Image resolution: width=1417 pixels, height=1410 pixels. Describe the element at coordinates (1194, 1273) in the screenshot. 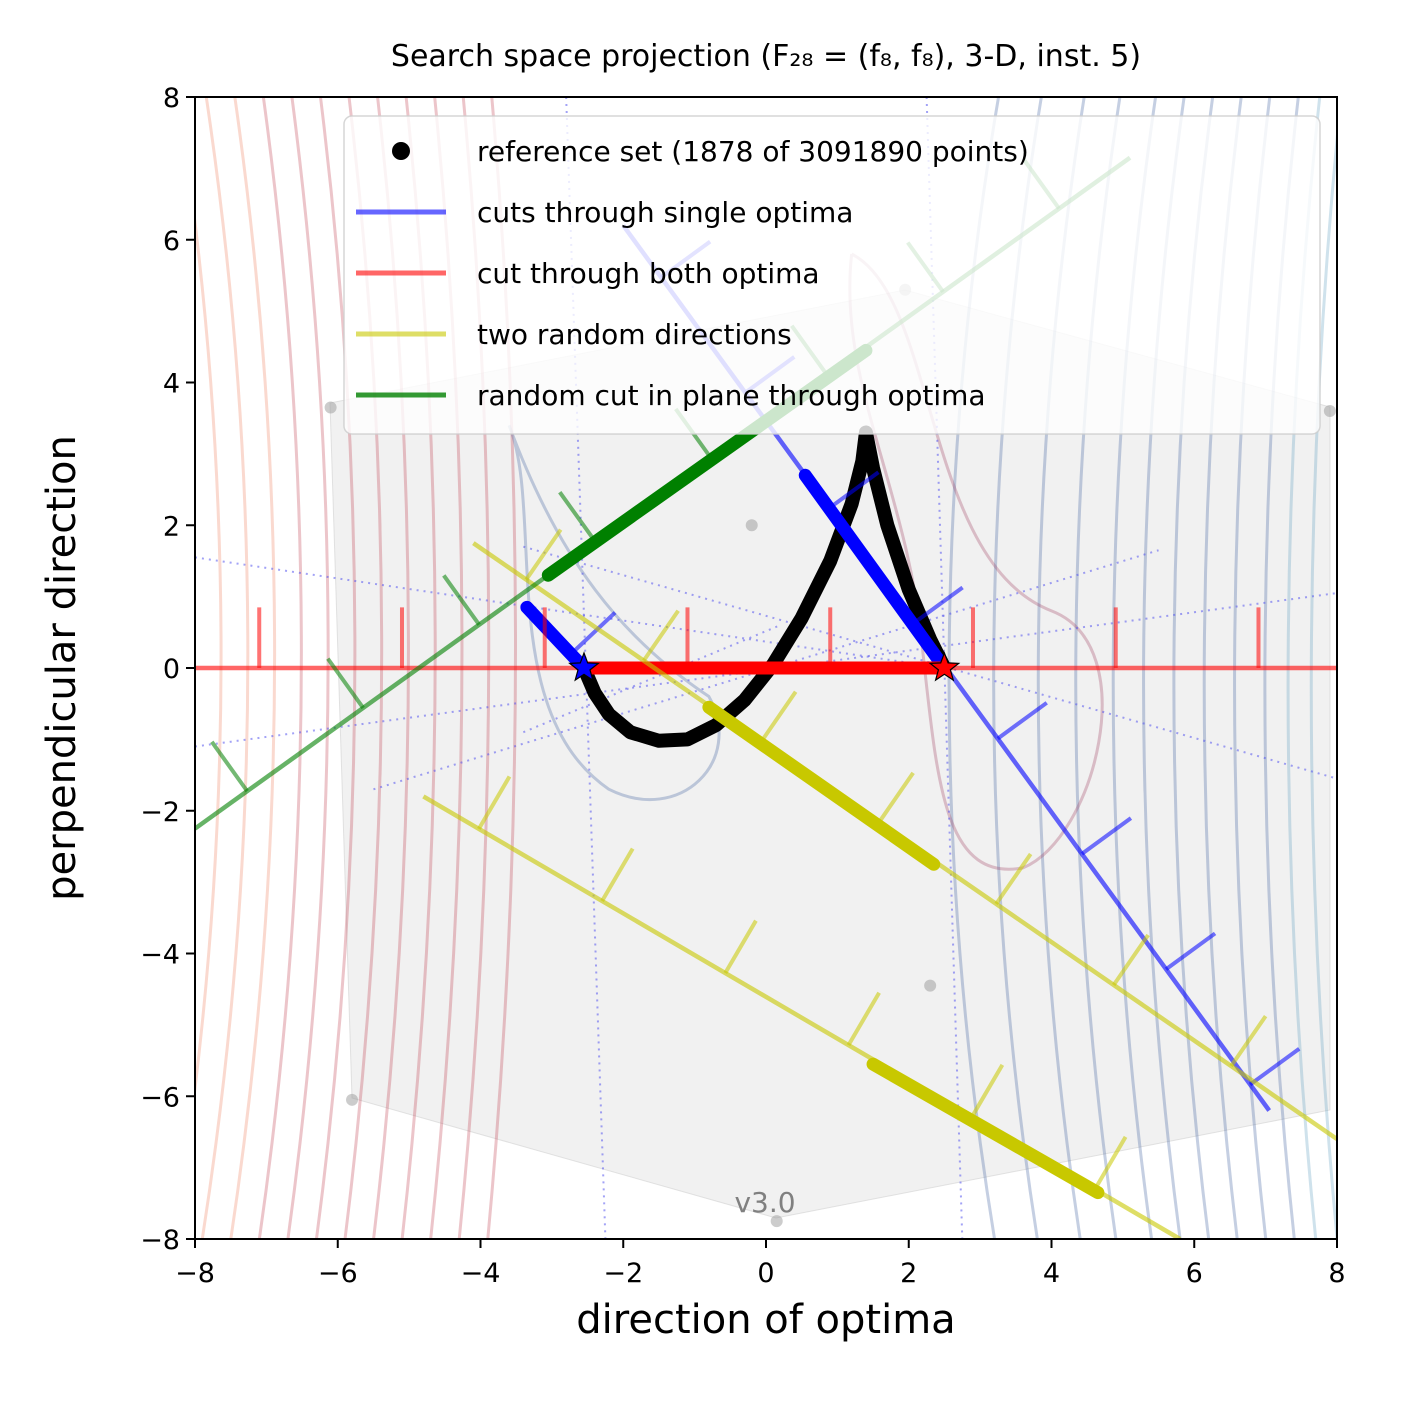

I see `x-tick-label: 6` at that location.